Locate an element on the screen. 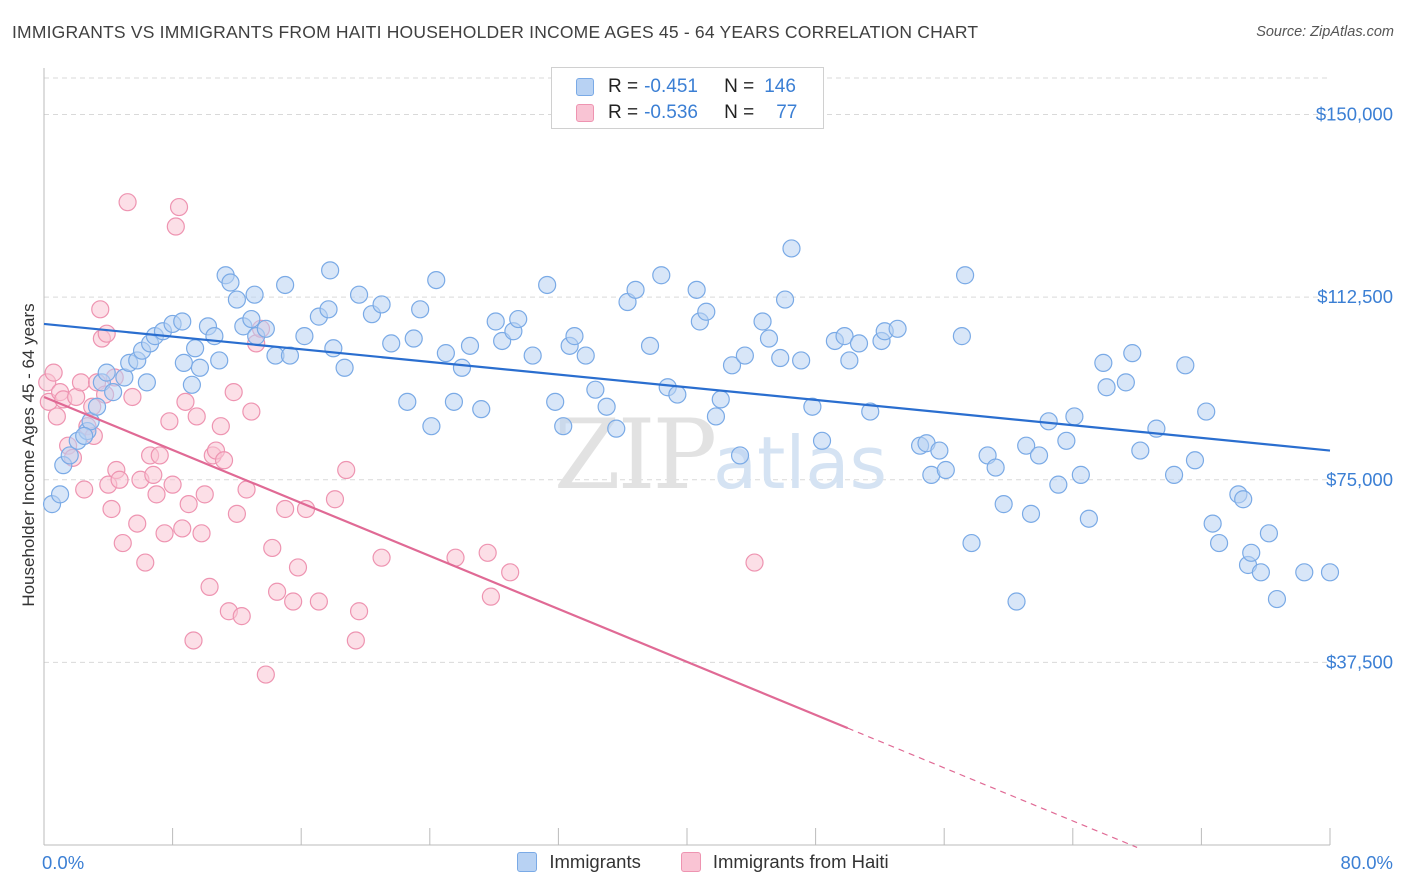  series-legend-haiti: Immigrants from Haiti is located at coordinates (784, 862).